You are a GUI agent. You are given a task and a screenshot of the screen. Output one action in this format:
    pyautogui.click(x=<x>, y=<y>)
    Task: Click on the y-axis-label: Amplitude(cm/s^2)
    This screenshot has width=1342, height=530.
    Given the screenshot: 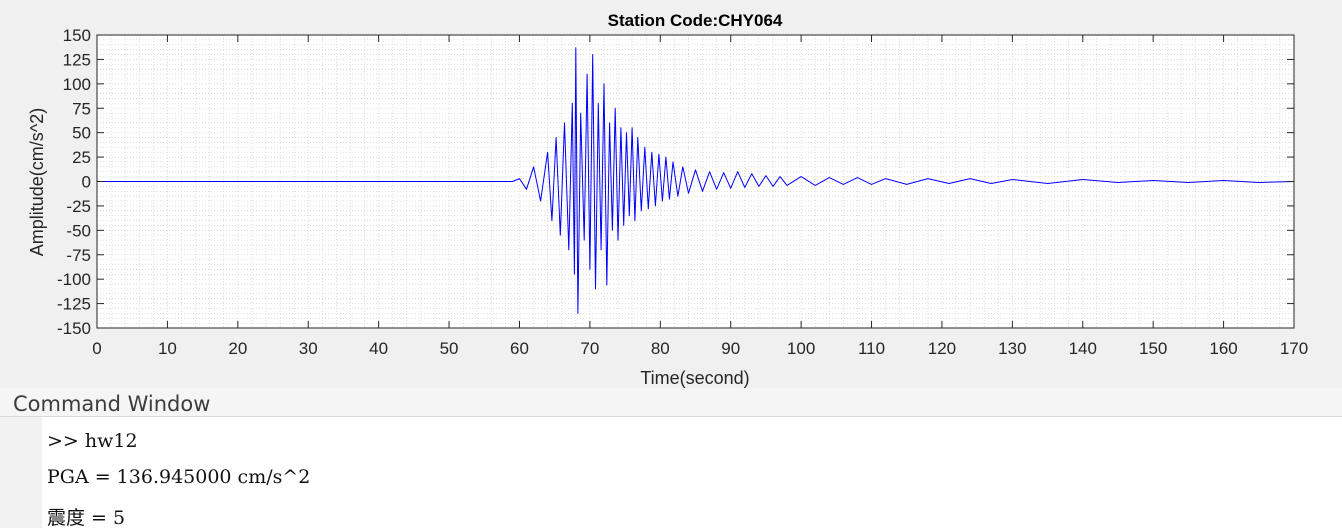 What is the action you would take?
    pyautogui.click(x=37, y=182)
    